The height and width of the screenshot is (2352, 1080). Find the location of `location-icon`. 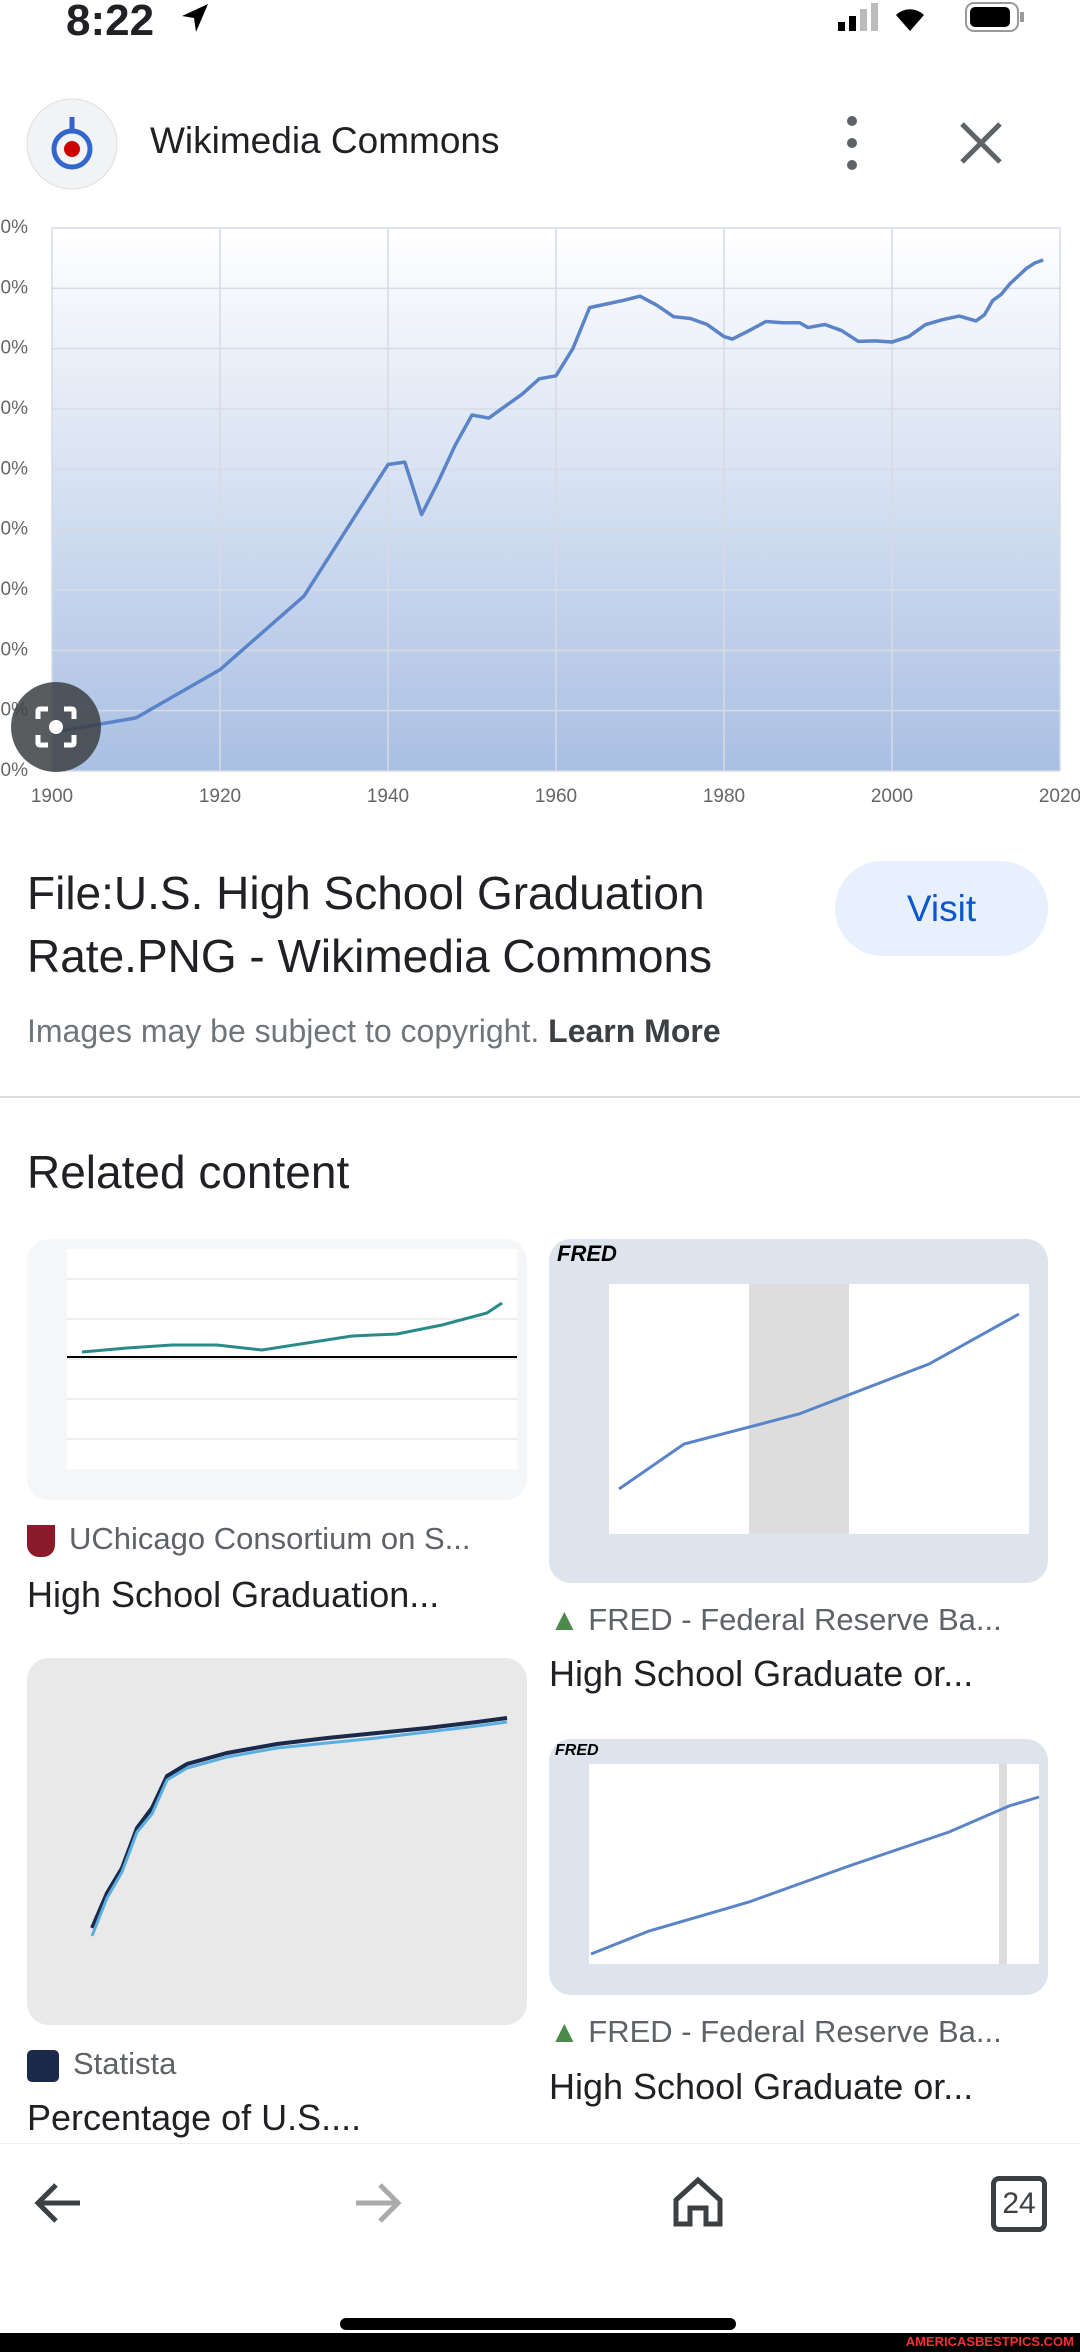

location-icon is located at coordinates (195, 18).